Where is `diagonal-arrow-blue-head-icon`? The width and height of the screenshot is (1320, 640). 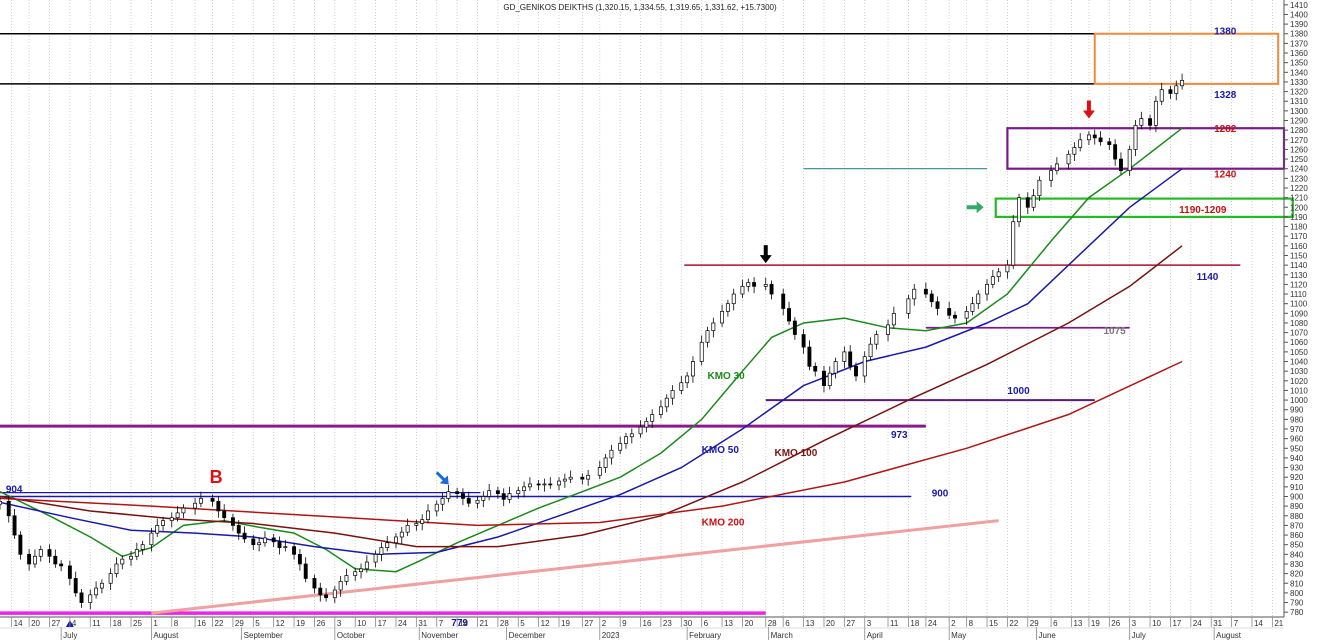 diagonal-arrow-blue-head-icon is located at coordinates (444, 480).